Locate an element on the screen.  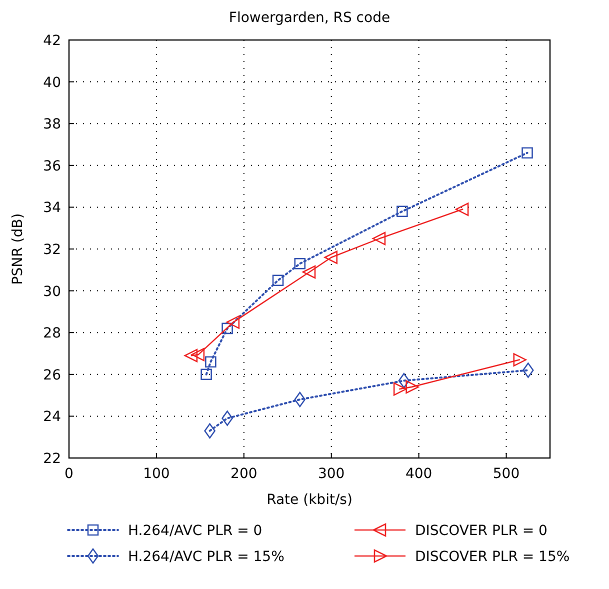
x-tick-label: 400 is located at coordinates (418, 474).